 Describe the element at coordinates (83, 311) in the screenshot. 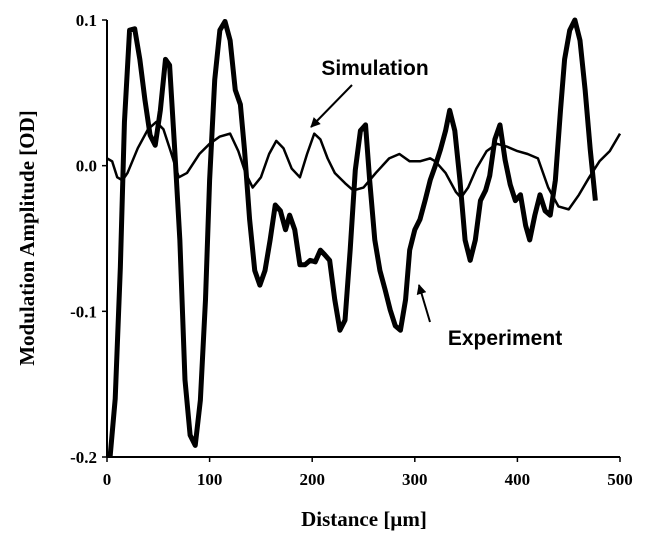

I see `y-tick-label: -0.1` at that location.